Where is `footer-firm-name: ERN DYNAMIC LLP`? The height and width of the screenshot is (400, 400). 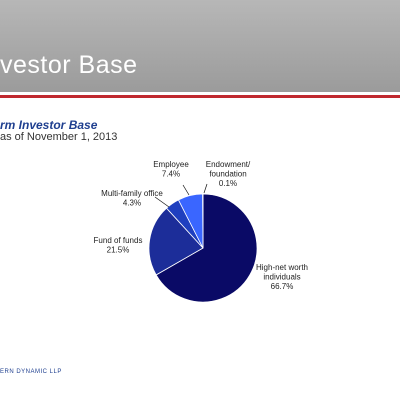
footer-firm-name: ERN DYNAMIC LLP is located at coordinates (31, 372).